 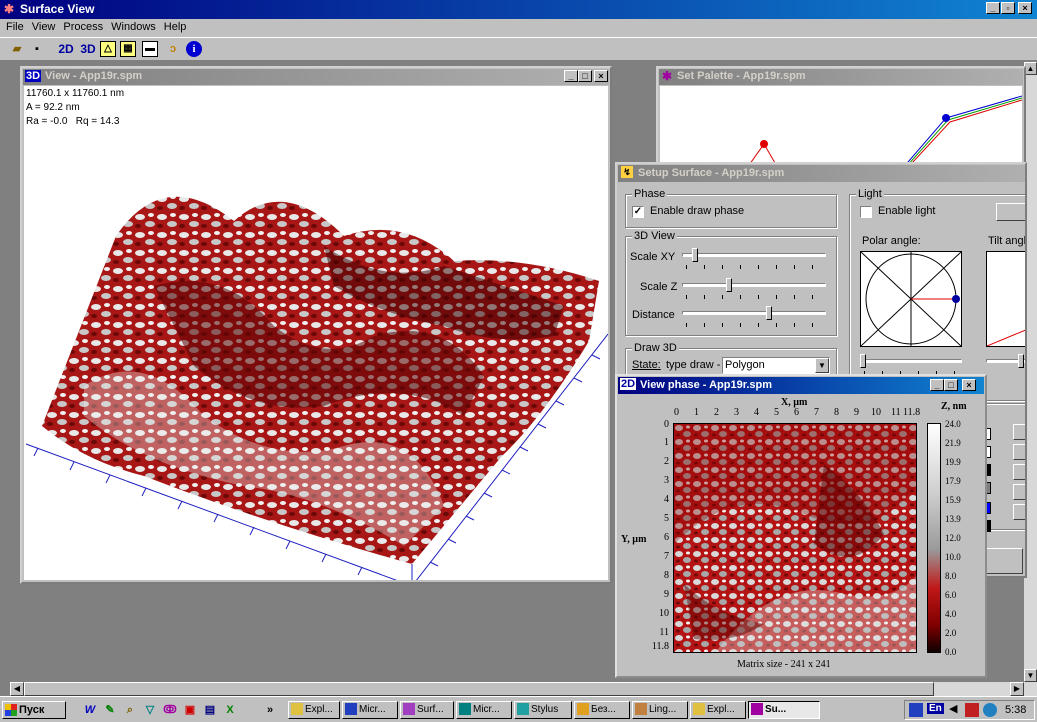 I want to click on tilt-angle-control, so click(x=1005, y=299).